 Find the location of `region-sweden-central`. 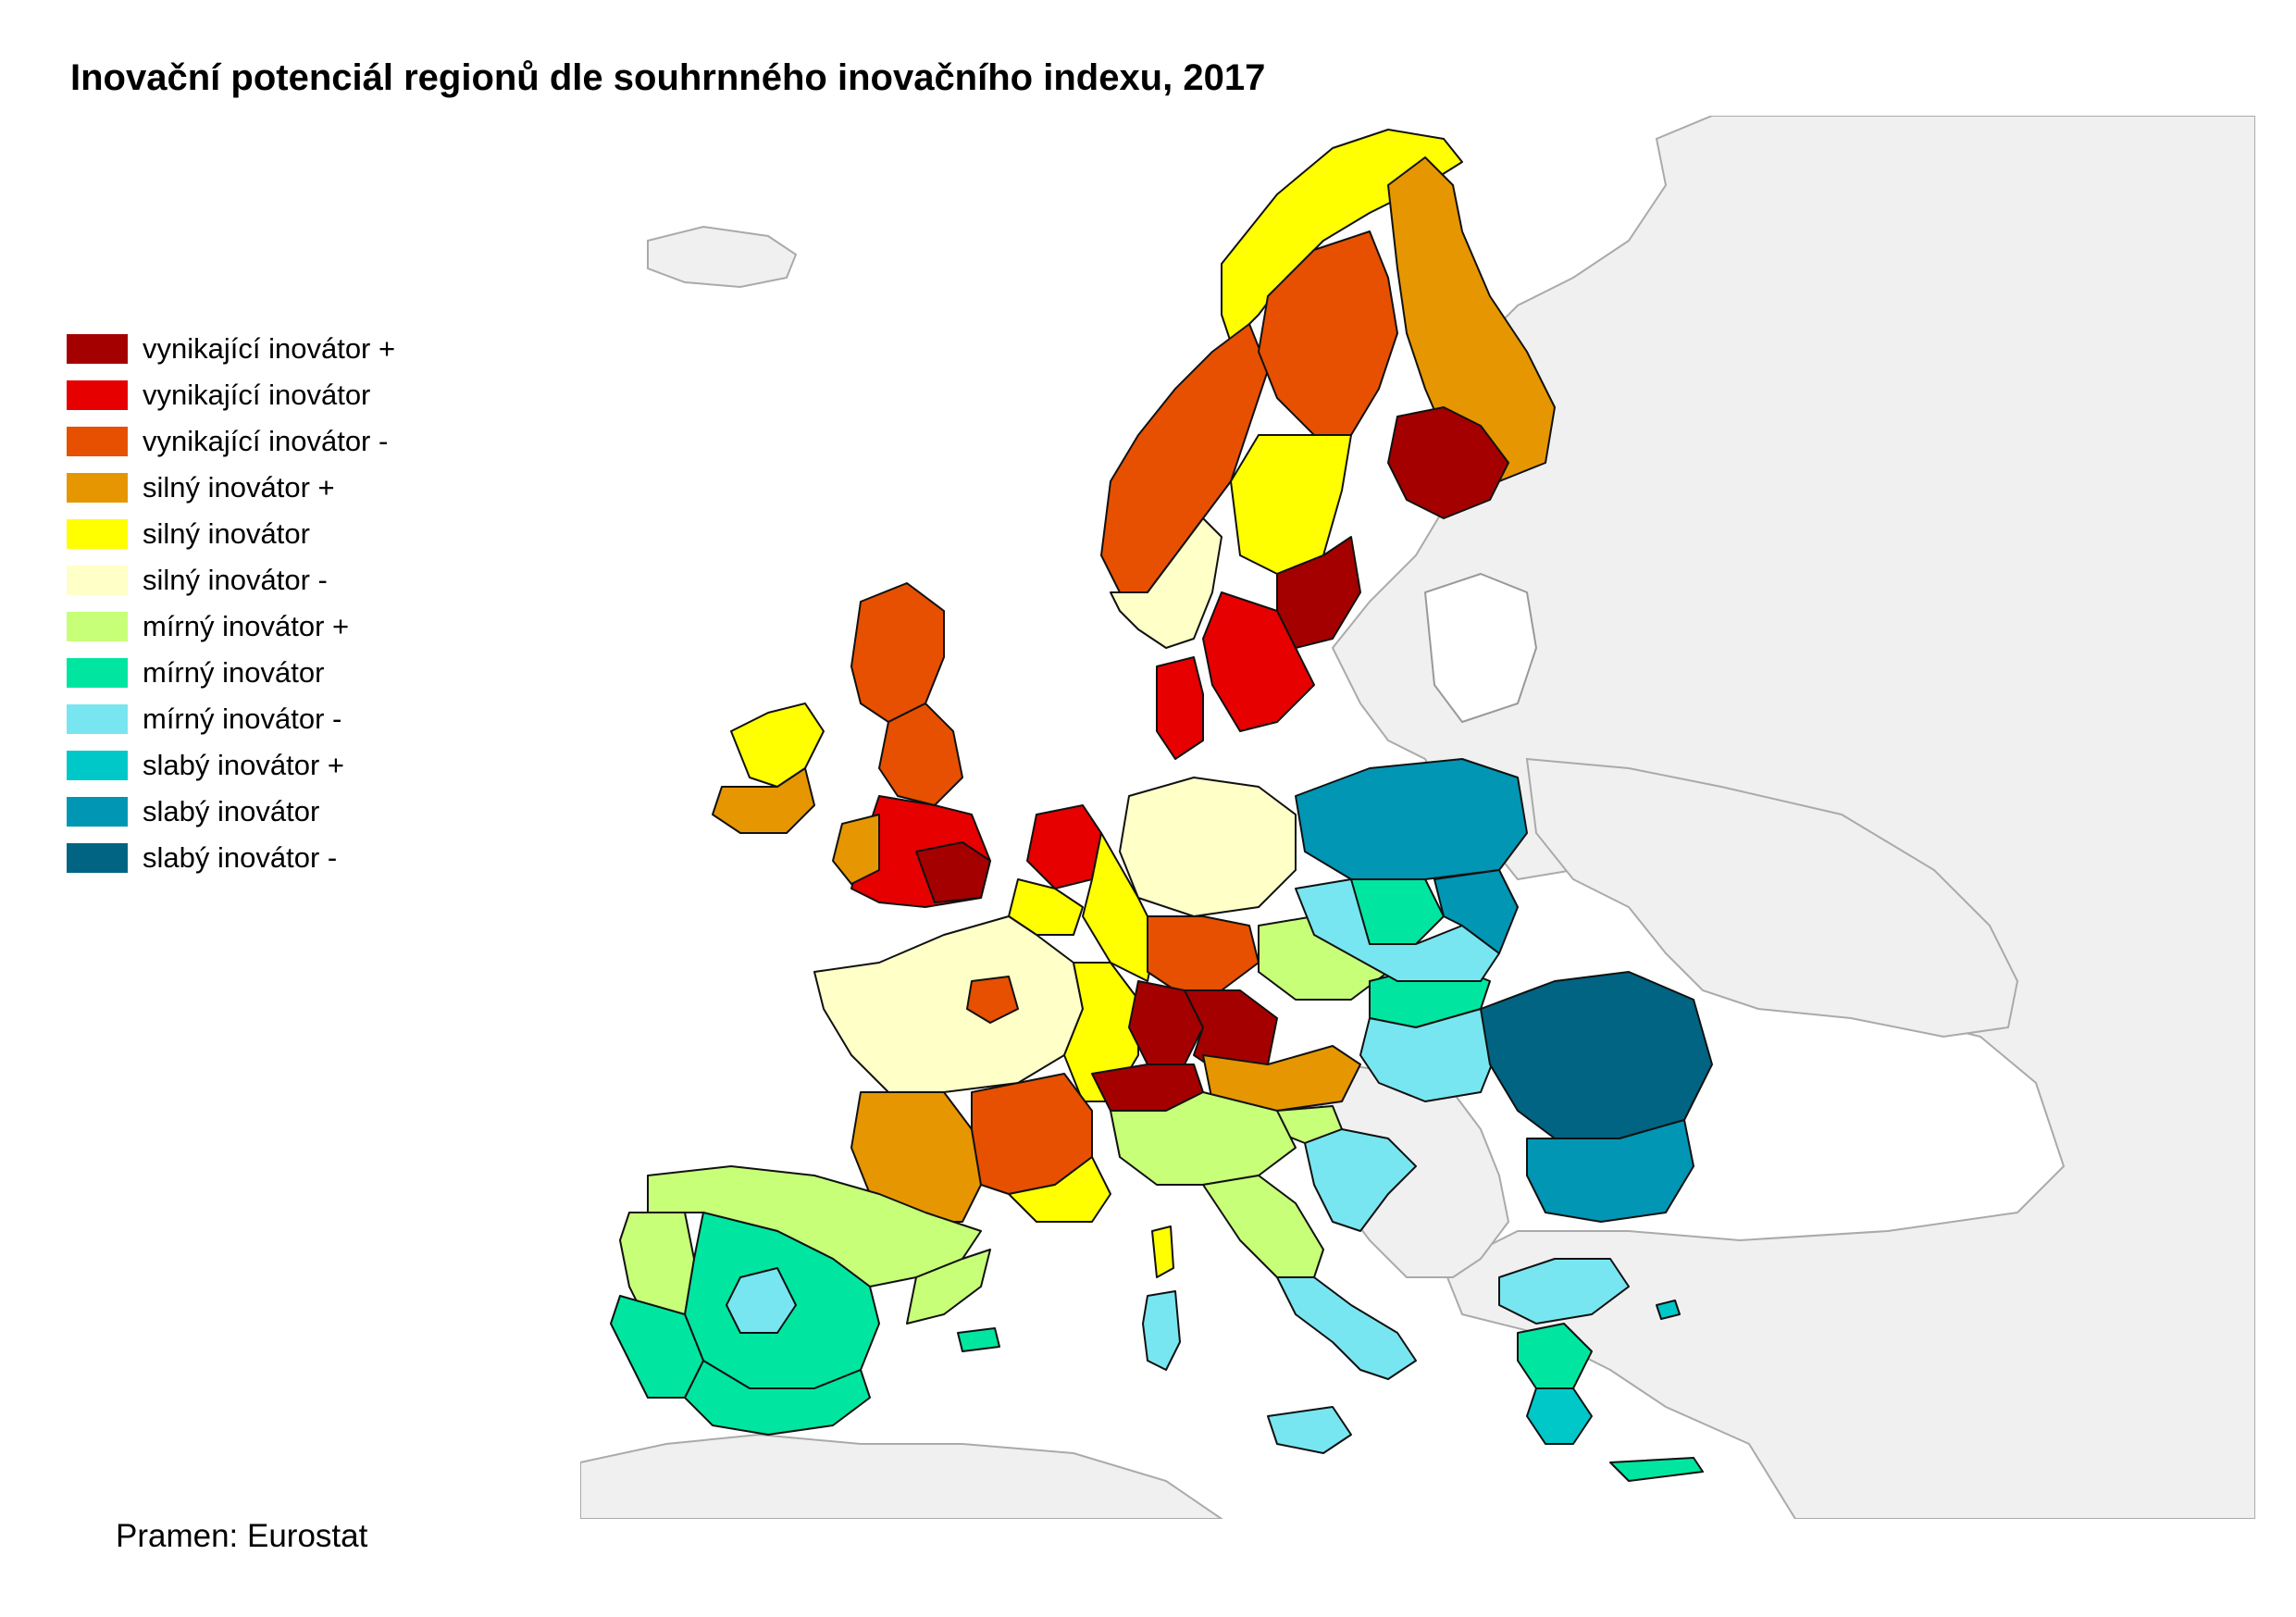

region-sweden-central is located at coordinates (1291, 504).